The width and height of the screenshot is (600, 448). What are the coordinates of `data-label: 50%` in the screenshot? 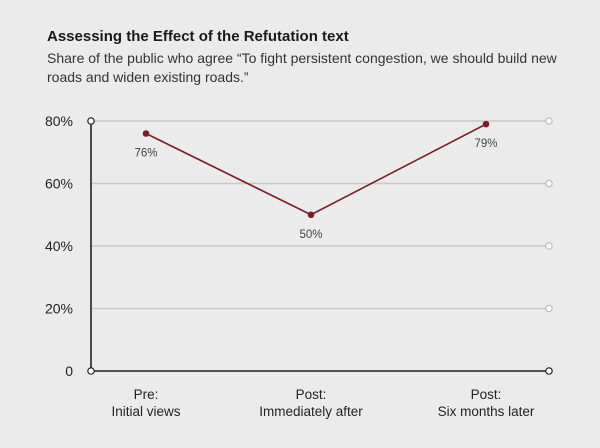 It's located at (310, 235).